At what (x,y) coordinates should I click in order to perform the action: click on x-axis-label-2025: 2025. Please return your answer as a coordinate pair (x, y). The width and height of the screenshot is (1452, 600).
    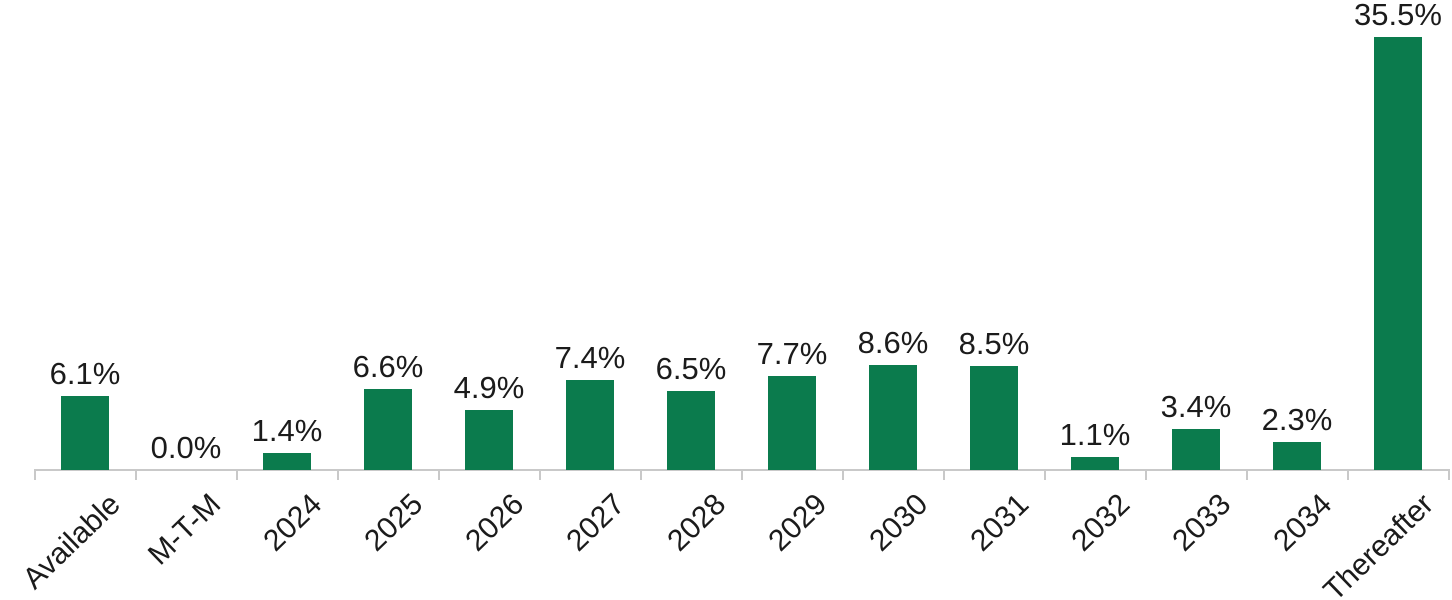
    Looking at the image, I should click on (394, 522).